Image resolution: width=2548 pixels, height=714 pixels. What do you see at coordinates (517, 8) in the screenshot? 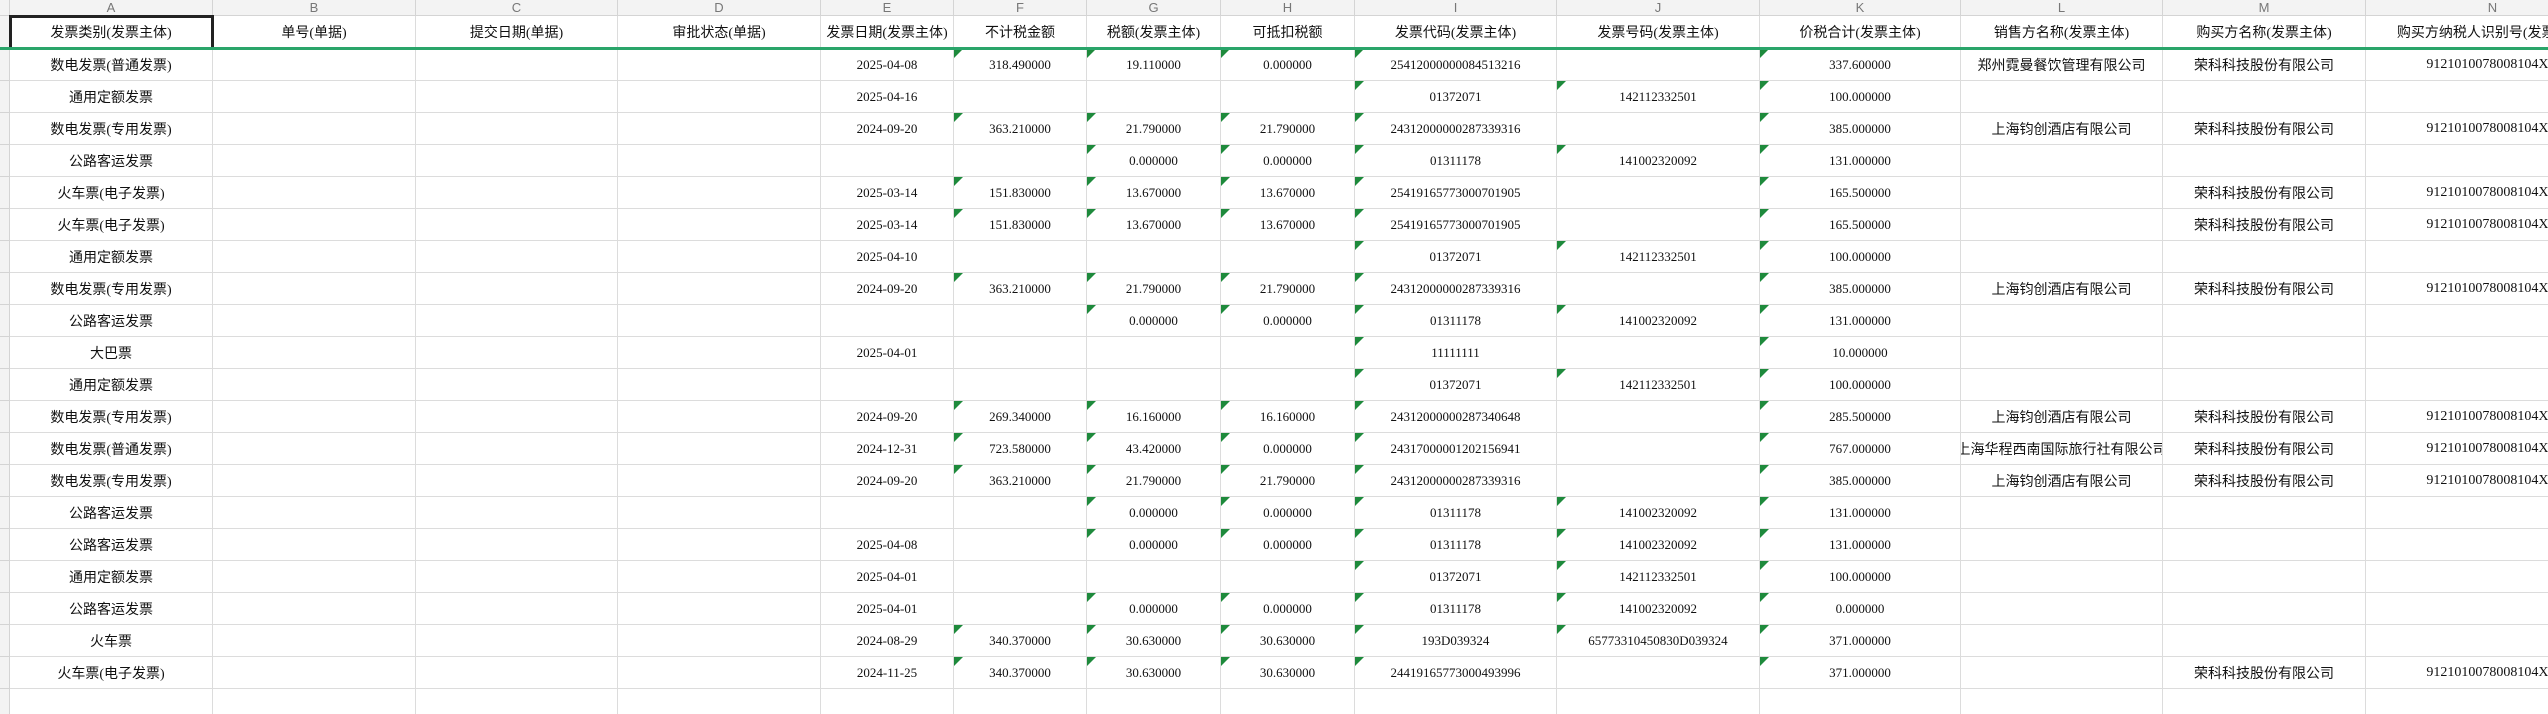
I see `column-letter: C` at bounding box center [517, 8].